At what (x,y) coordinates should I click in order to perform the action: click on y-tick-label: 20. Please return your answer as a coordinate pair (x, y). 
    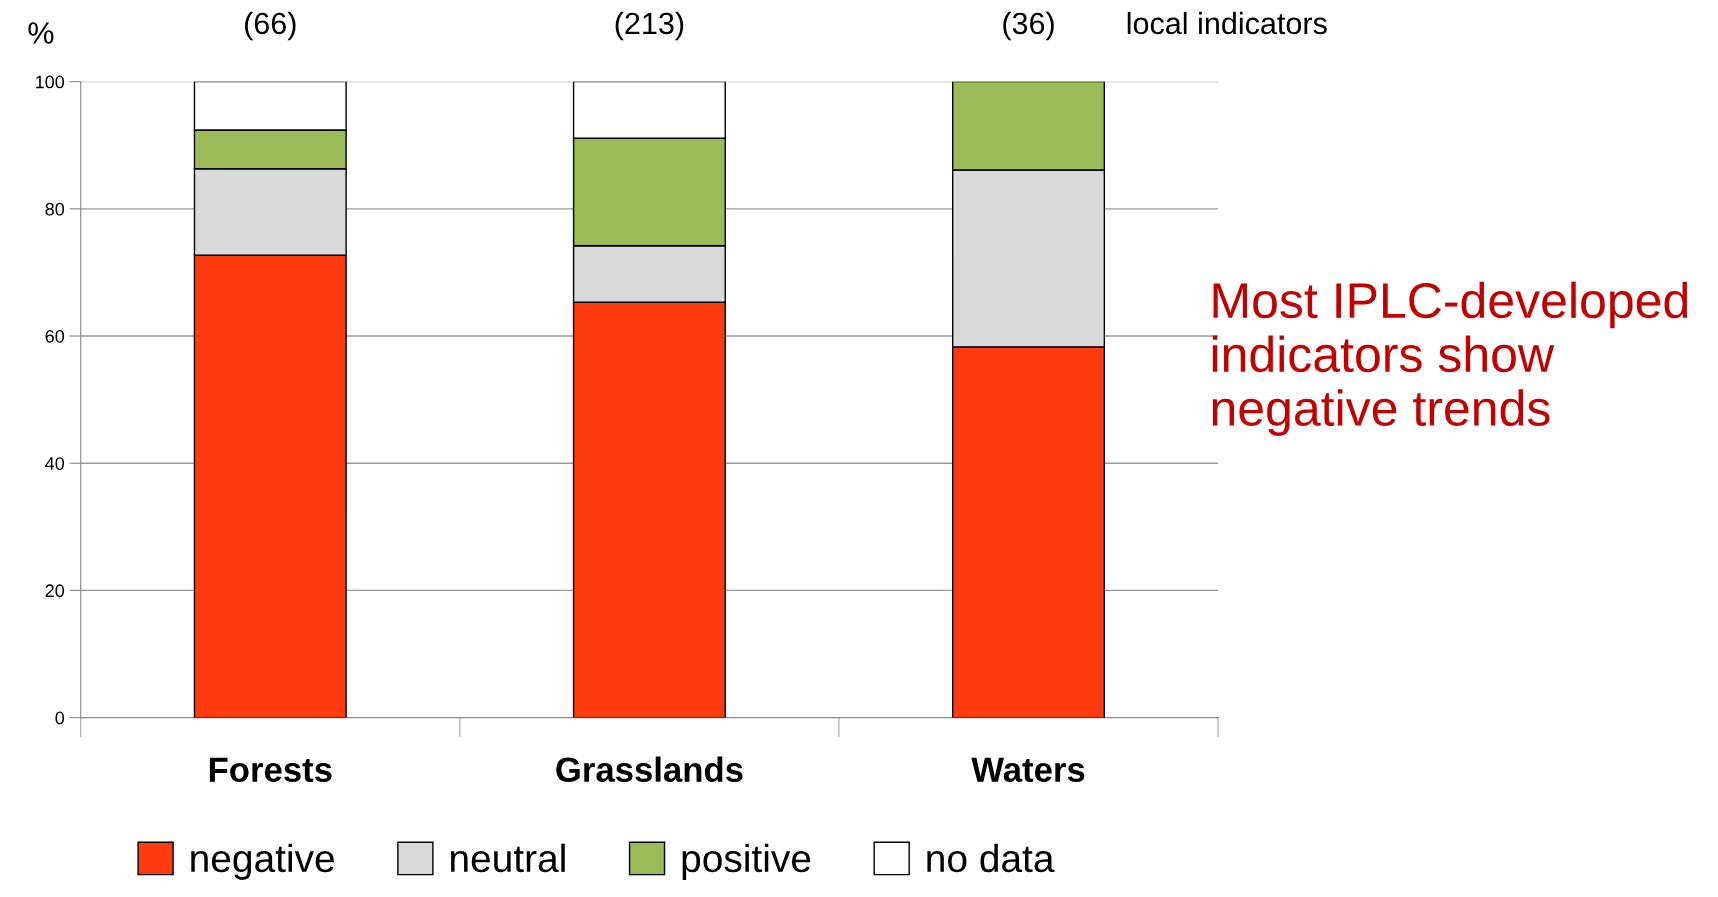
    Looking at the image, I should click on (55, 591).